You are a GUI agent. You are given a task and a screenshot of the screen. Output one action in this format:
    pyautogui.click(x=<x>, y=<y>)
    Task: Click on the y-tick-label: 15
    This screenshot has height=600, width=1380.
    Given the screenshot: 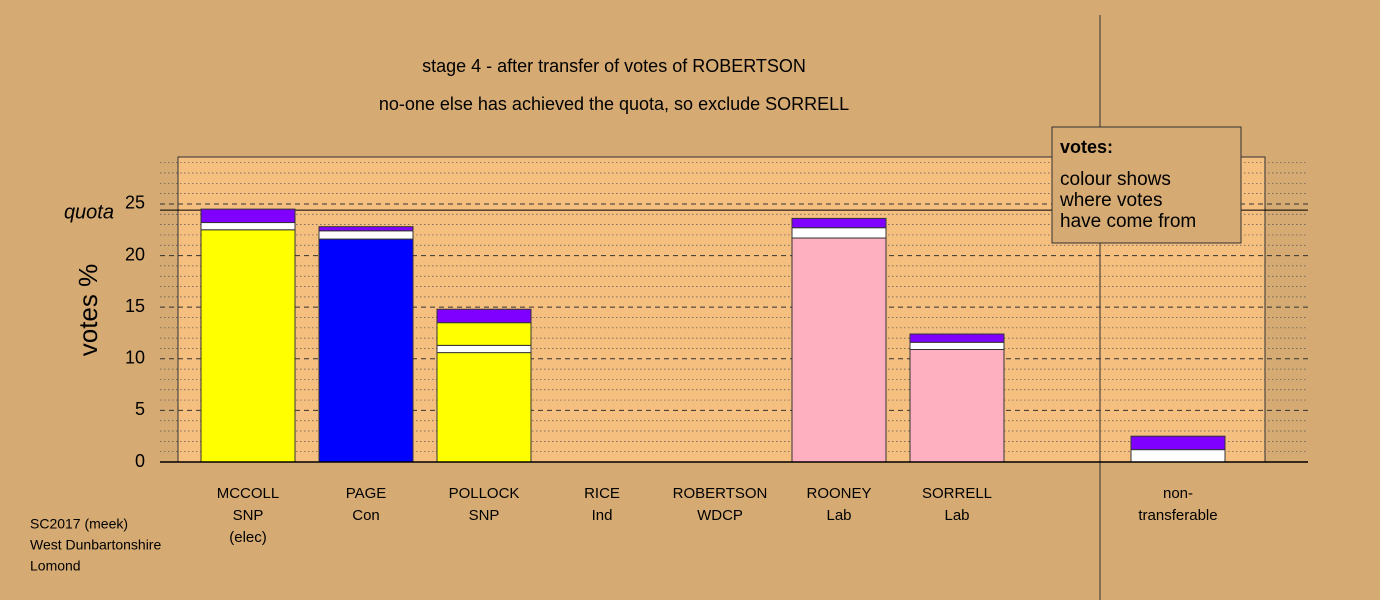 What is the action you would take?
    pyautogui.click(x=135, y=306)
    